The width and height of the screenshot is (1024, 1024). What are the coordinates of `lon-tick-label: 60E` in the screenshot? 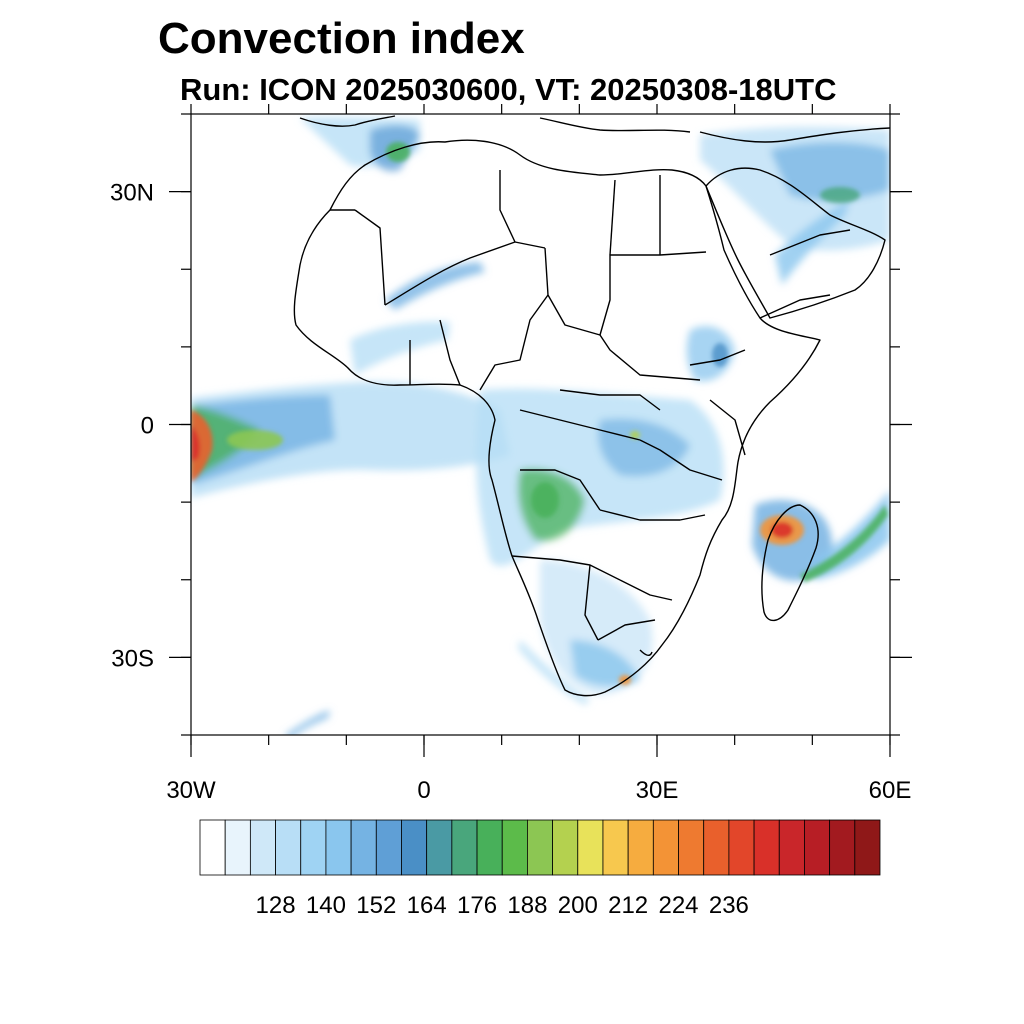 It's located at (890, 790).